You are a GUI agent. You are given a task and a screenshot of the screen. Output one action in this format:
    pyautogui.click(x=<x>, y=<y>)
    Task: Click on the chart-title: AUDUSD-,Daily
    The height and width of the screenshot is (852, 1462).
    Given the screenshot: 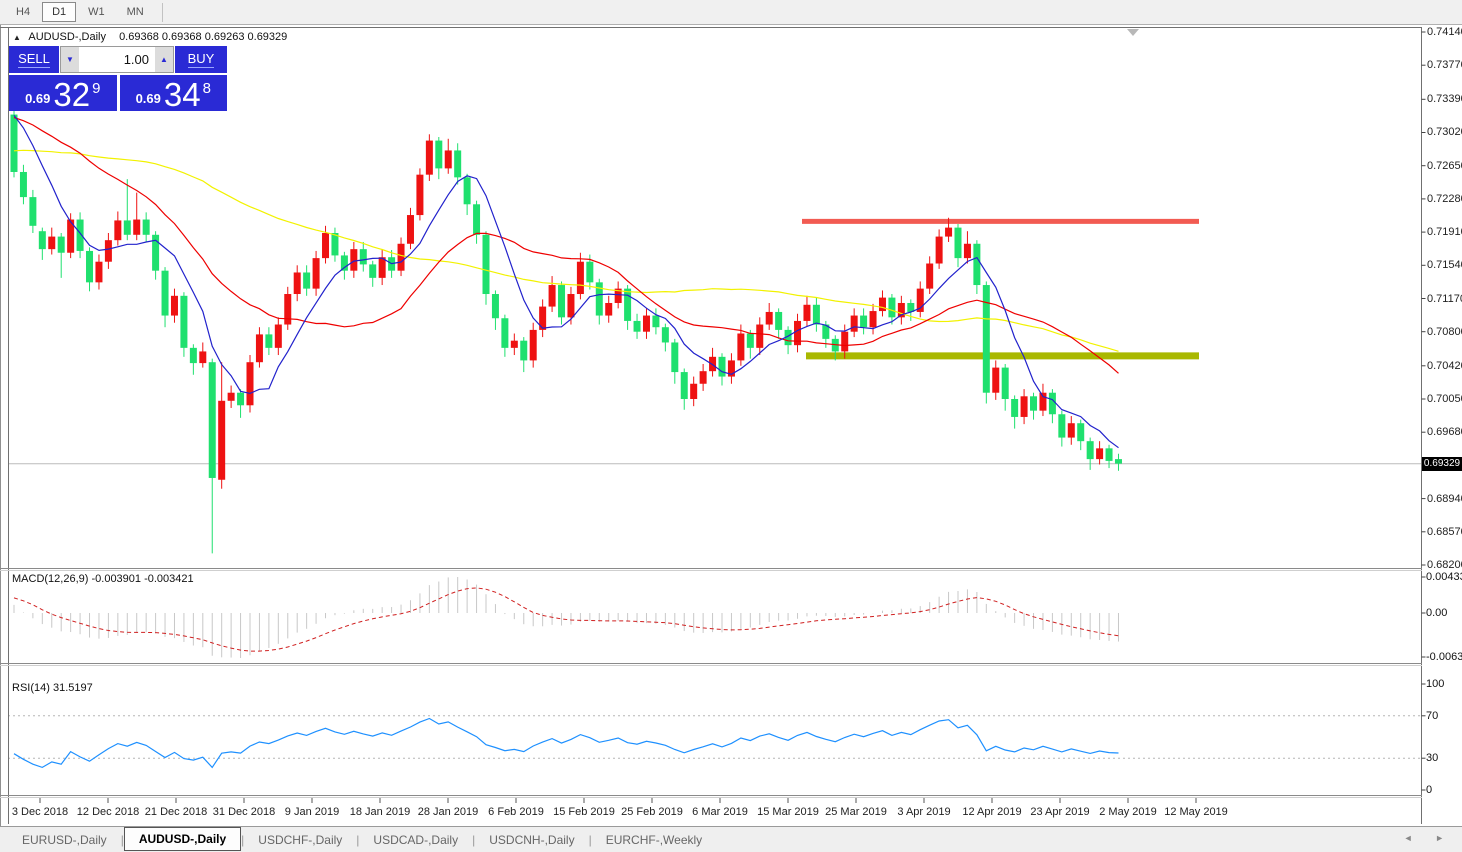 What is the action you would take?
    pyautogui.click(x=67, y=37)
    